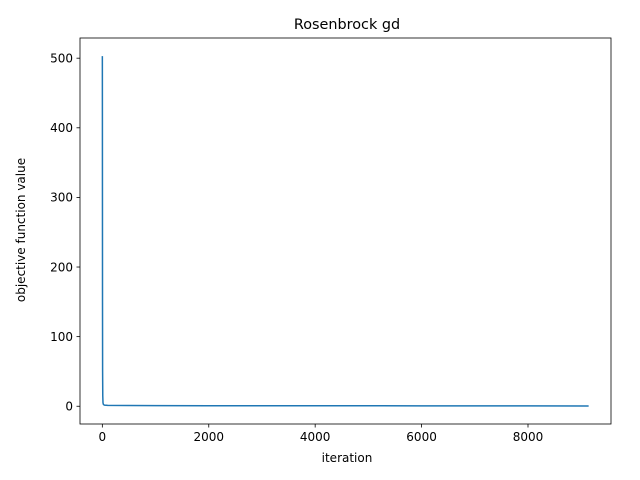 This screenshot has width=640, height=480. What do you see at coordinates (65, 232) in the screenshot?
I see `y-axis-ticks: 0 100 200 300 400 500` at bounding box center [65, 232].